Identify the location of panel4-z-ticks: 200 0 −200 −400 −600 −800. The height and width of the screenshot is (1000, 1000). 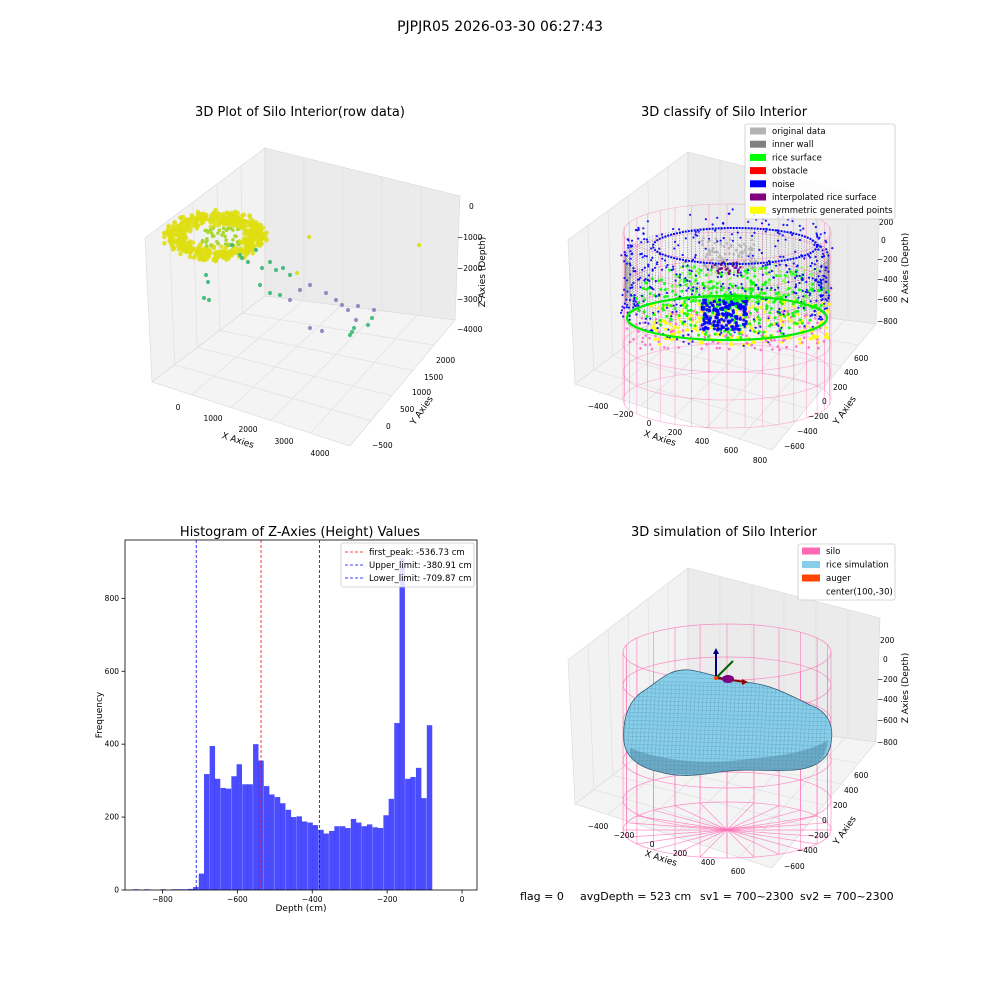
(887, 691).